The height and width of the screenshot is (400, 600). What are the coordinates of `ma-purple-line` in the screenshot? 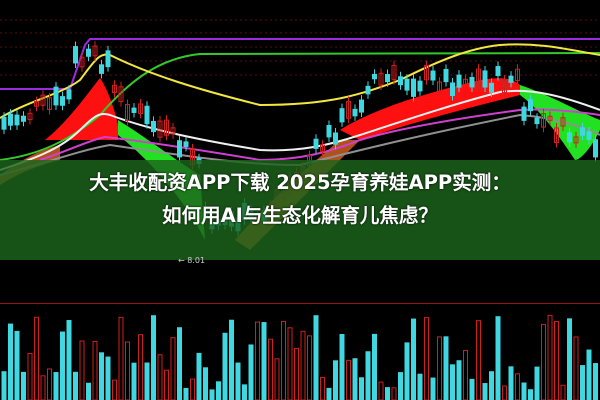 It's located at (300, 64).